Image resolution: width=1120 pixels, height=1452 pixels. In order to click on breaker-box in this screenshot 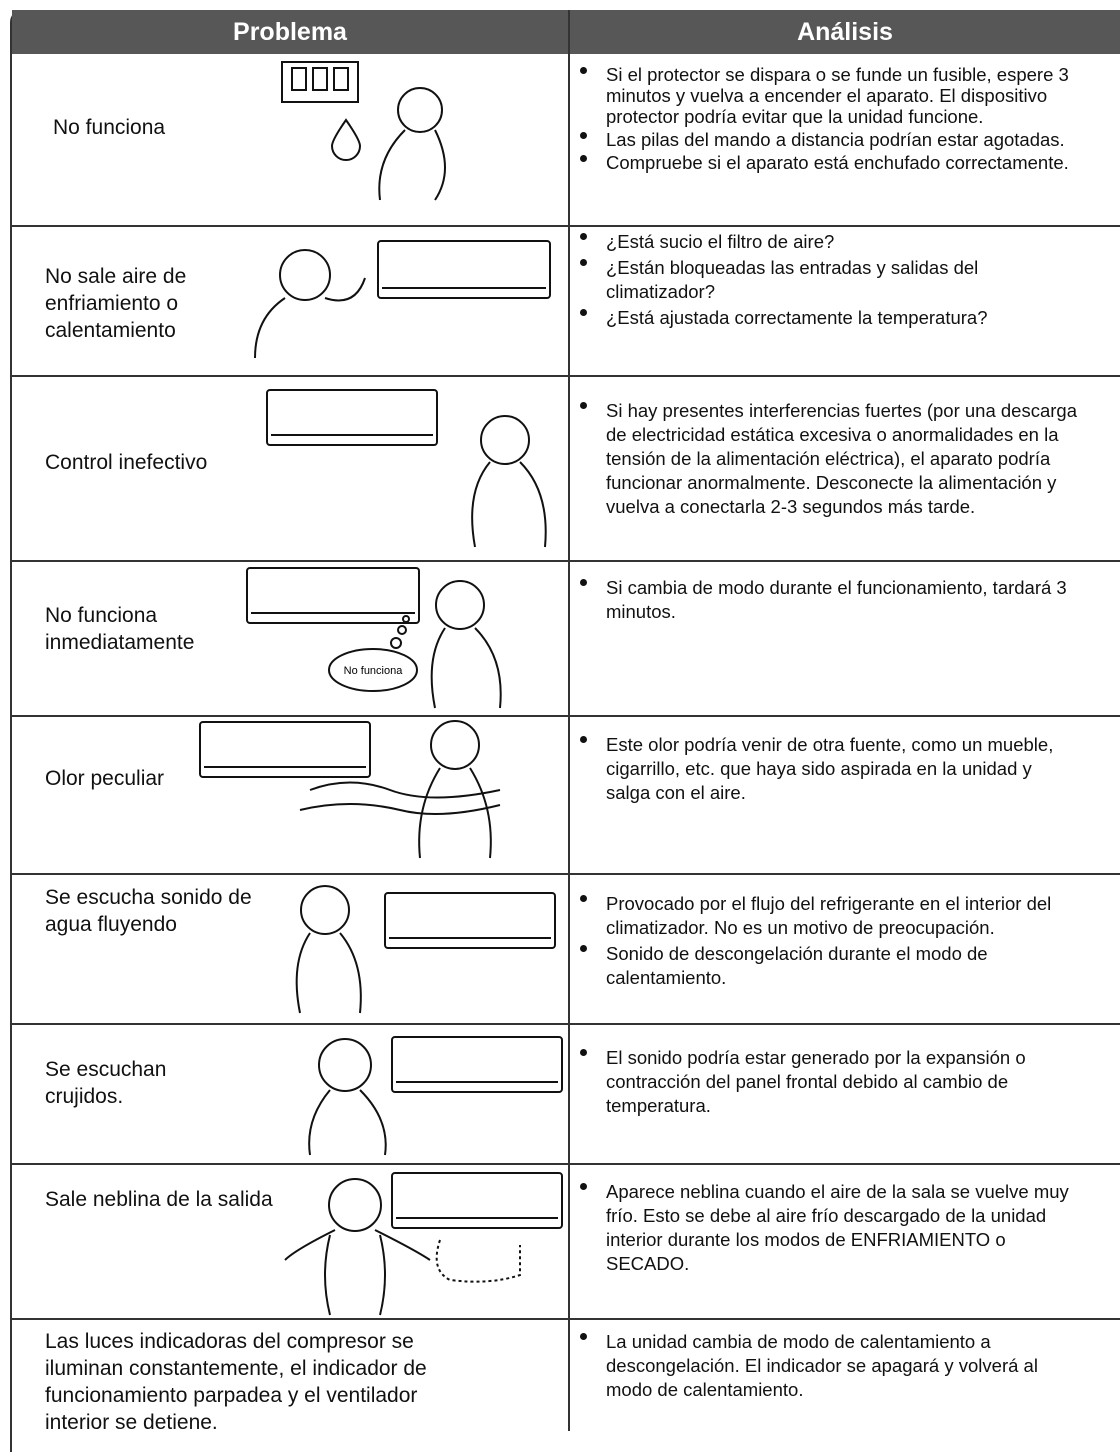, I will do `click(321, 111)`.